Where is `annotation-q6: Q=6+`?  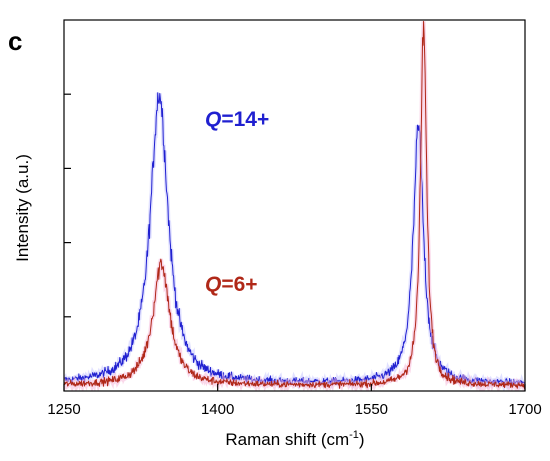
annotation-q6: Q=6+ is located at coordinates (231, 284).